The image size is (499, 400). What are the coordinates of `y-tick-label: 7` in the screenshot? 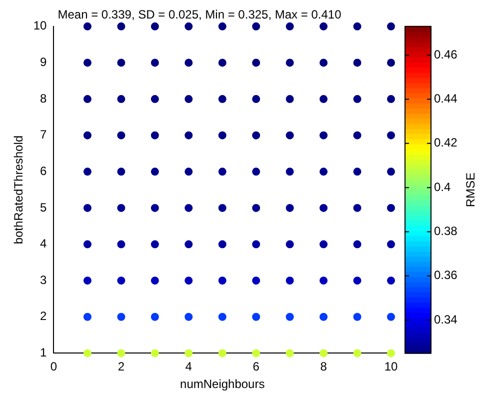 It's located at (44, 135).